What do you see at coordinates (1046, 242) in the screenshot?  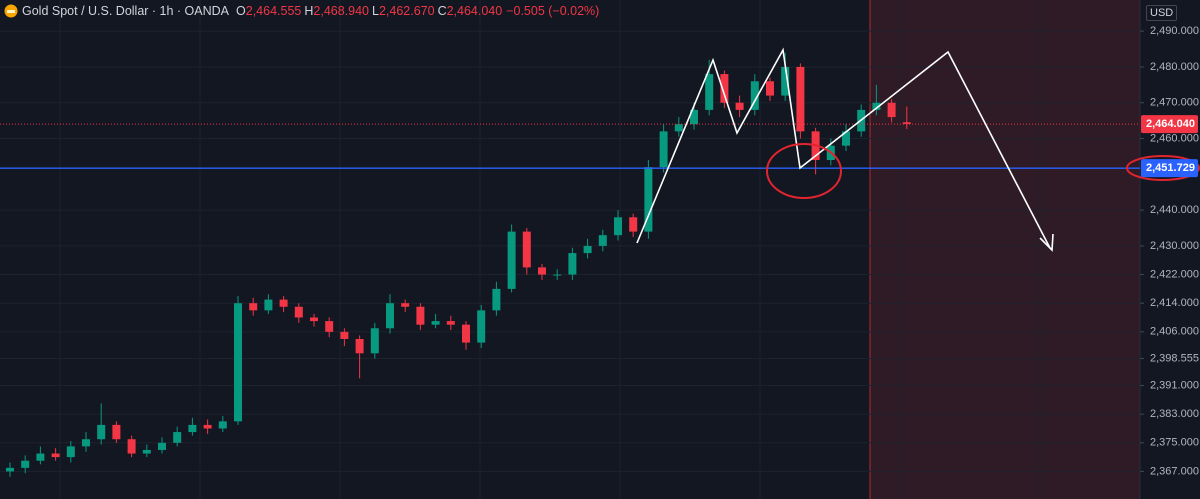 I see `arrow-head` at bounding box center [1046, 242].